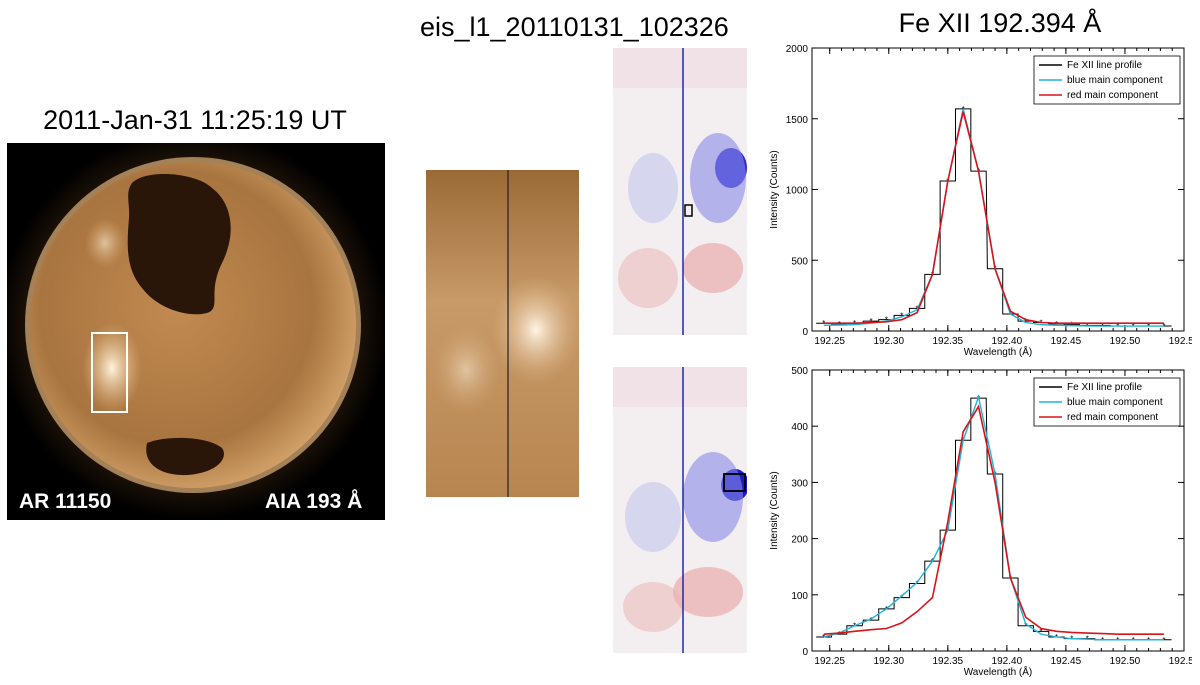  I want to click on spectrum-title: Fe XII 192.394 Å, so click(1000, 23).